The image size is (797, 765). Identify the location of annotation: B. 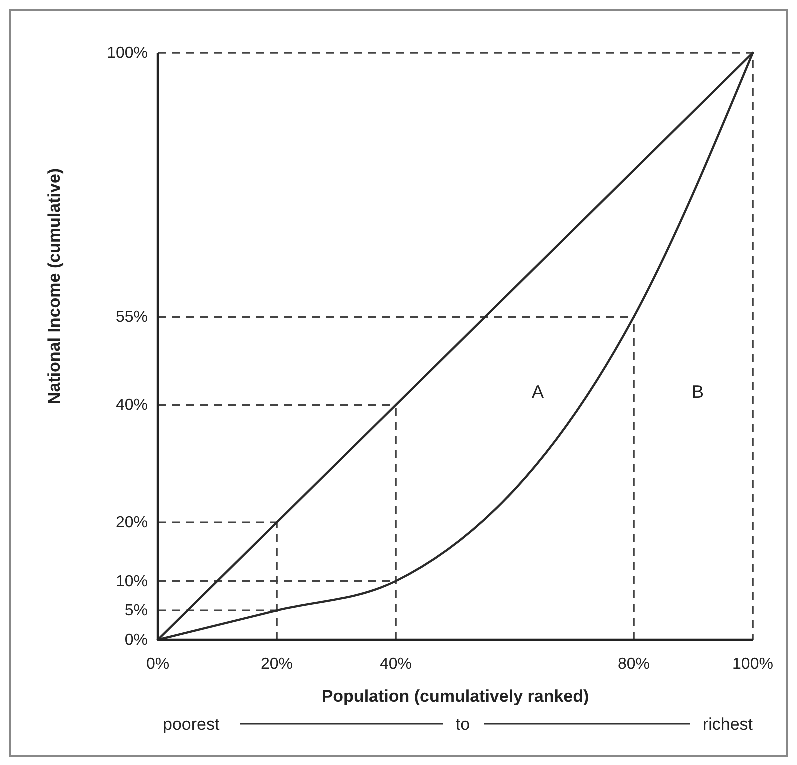
(698, 392).